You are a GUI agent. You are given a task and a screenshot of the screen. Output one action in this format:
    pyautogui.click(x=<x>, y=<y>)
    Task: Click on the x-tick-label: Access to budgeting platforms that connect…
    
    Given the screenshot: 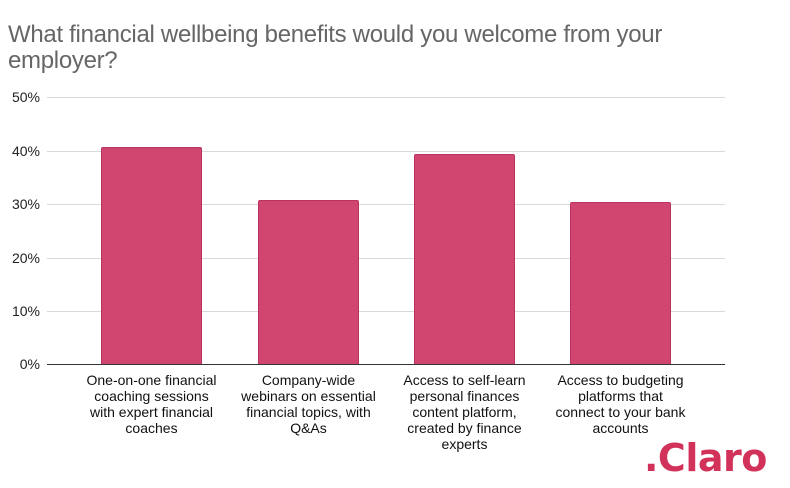 What is the action you would take?
    pyautogui.click(x=620, y=404)
    